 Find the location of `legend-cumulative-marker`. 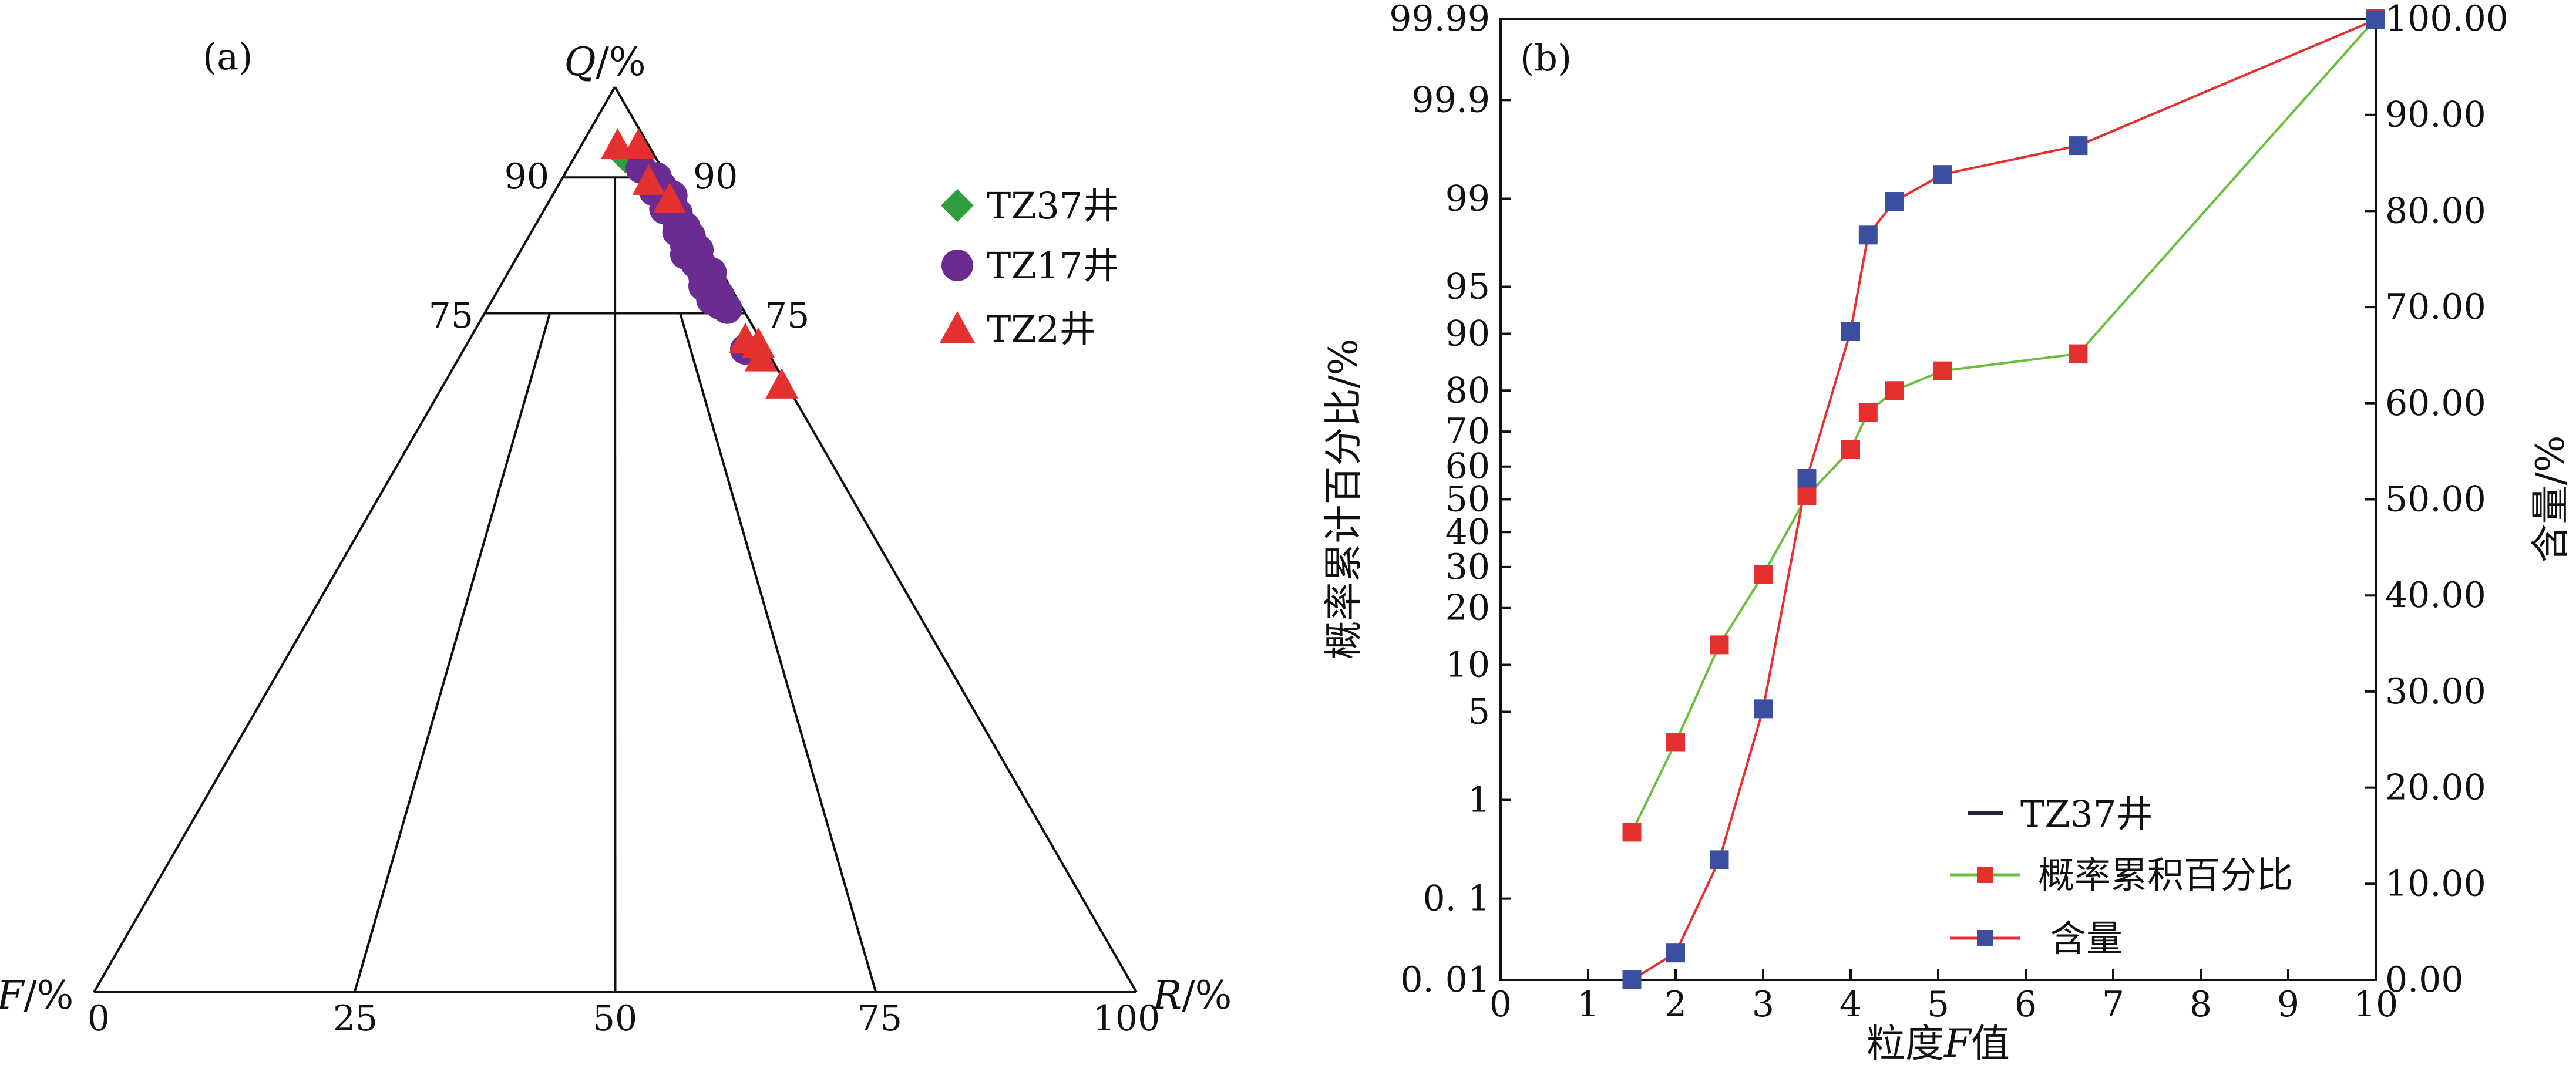

legend-cumulative-marker is located at coordinates (1985, 875).